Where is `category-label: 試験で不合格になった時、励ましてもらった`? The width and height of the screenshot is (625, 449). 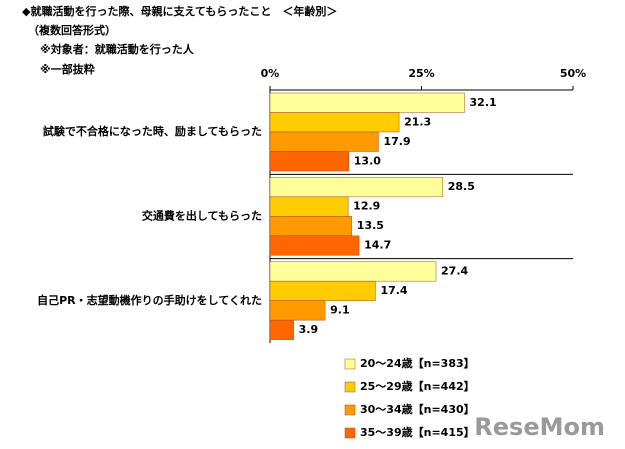 category-label: 試験で不合格になった時、励ましてもらった is located at coordinates (152, 131).